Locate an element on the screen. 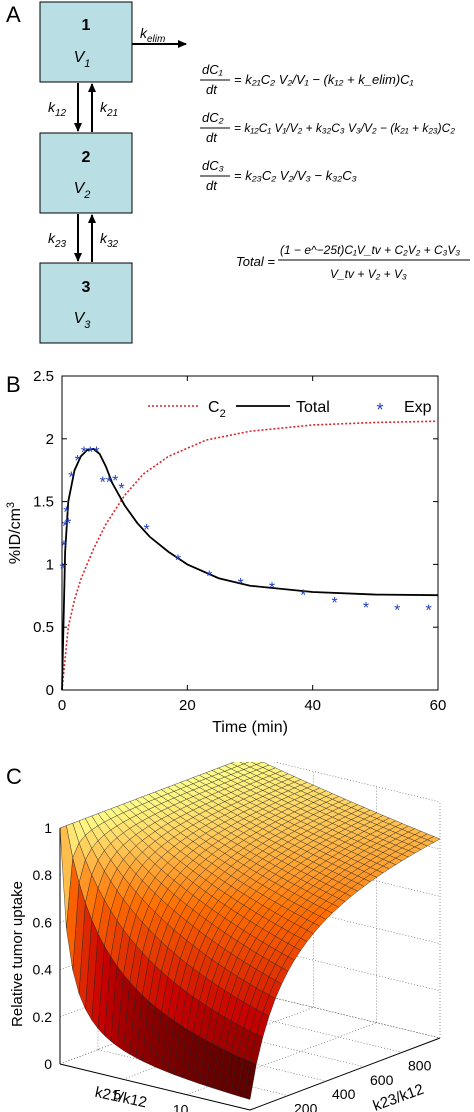 This screenshot has height=1112, width=474. y-axis-line is located at coordinates (345, 1074).